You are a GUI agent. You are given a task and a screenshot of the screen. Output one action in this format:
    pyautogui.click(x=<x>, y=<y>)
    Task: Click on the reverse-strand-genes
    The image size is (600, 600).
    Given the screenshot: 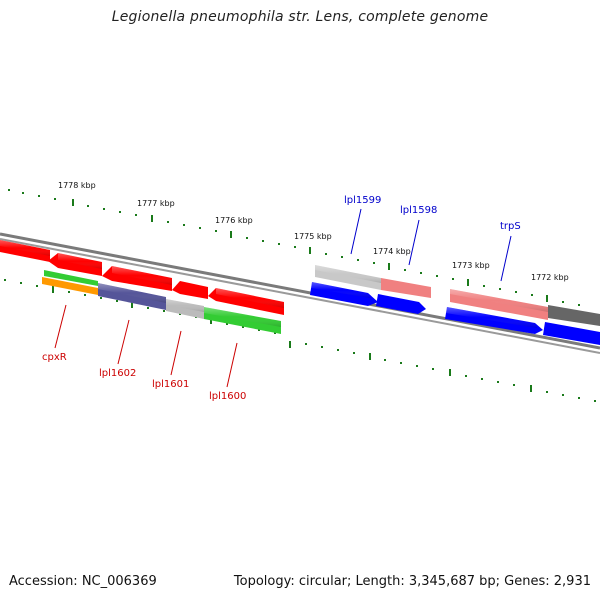 What is the action you would take?
    pyautogui.click(x=455, y=305)
    